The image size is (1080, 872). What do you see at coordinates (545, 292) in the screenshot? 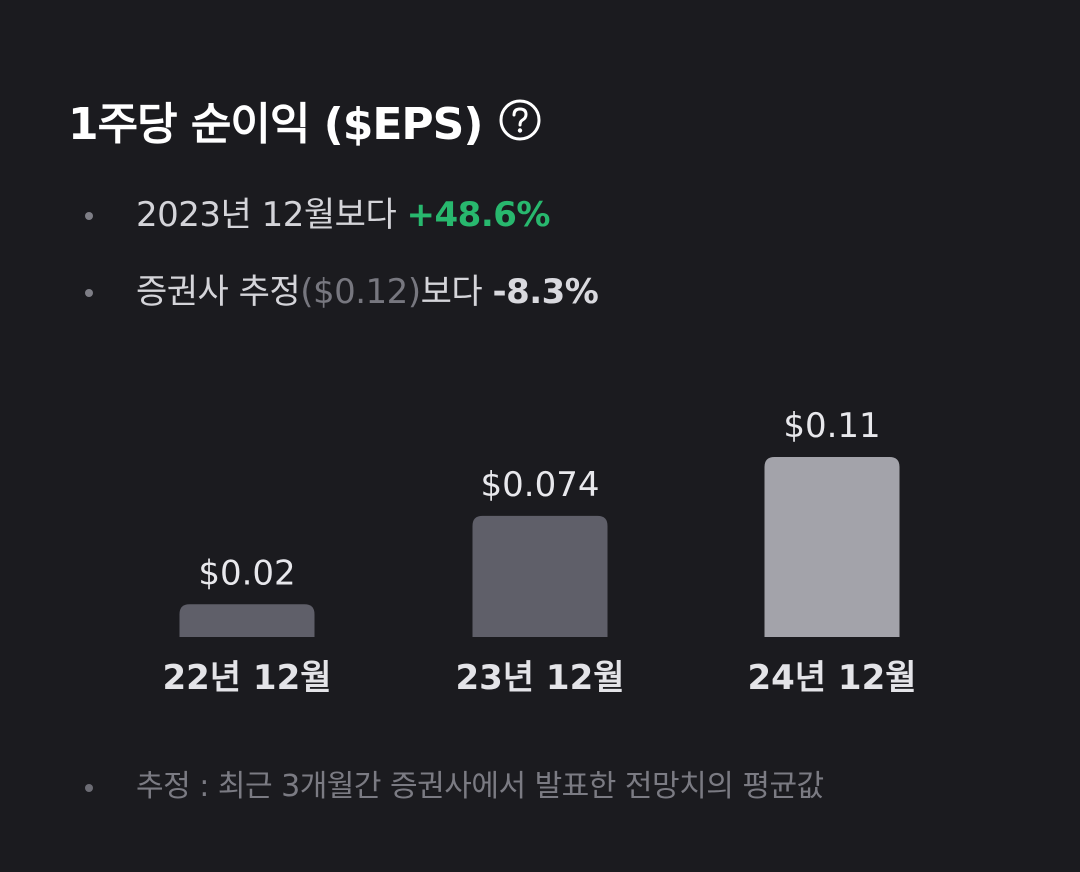
I see `estimate-diff-value: -8.3%` at bounding box center [545, 292].